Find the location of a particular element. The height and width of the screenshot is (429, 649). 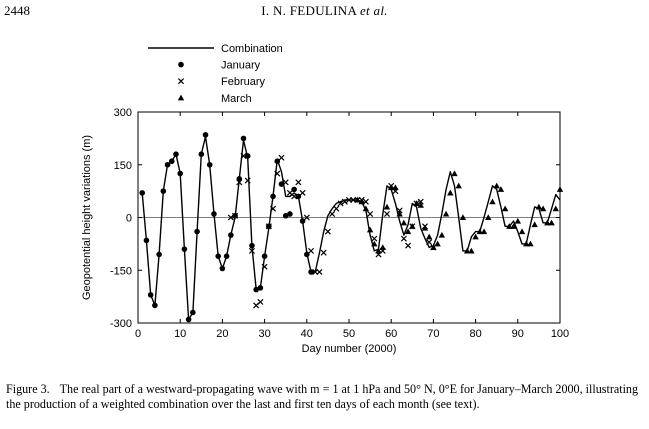

running-head: I. N. FEDULINA et al. is located at coordinates (324, 11).